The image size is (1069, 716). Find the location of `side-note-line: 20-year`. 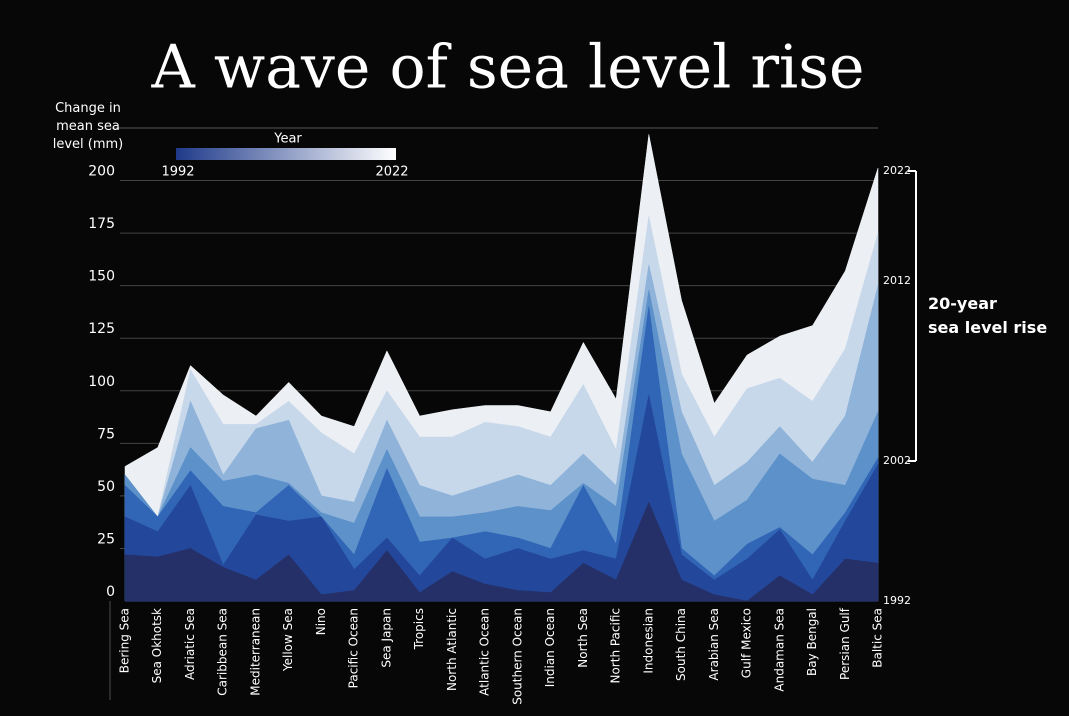

side-note-line: 20-year is located at coordinates (962, 303).